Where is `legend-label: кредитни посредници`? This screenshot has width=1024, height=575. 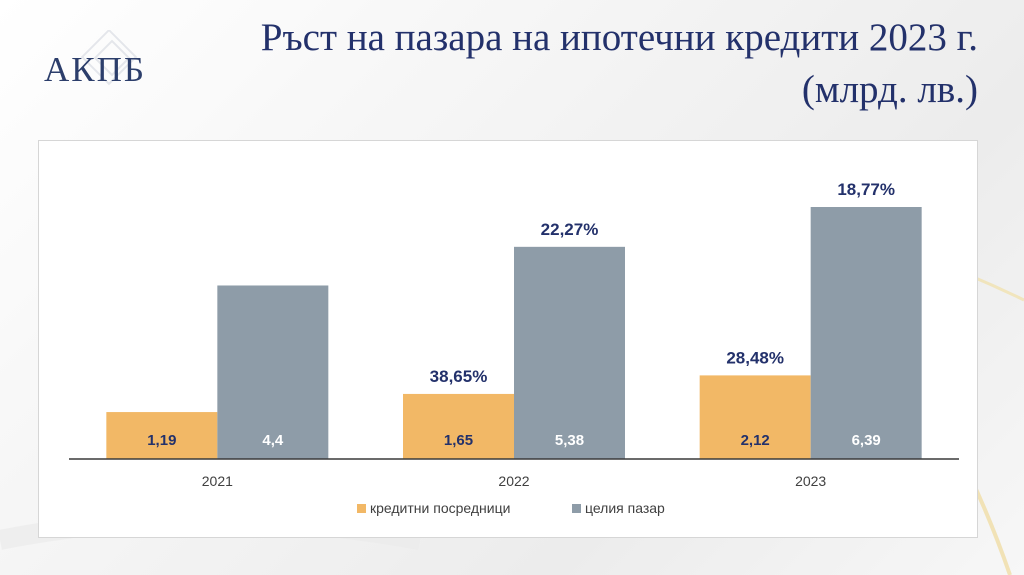 legend-label: кредитни посредници is located at coordinates (440, 508).